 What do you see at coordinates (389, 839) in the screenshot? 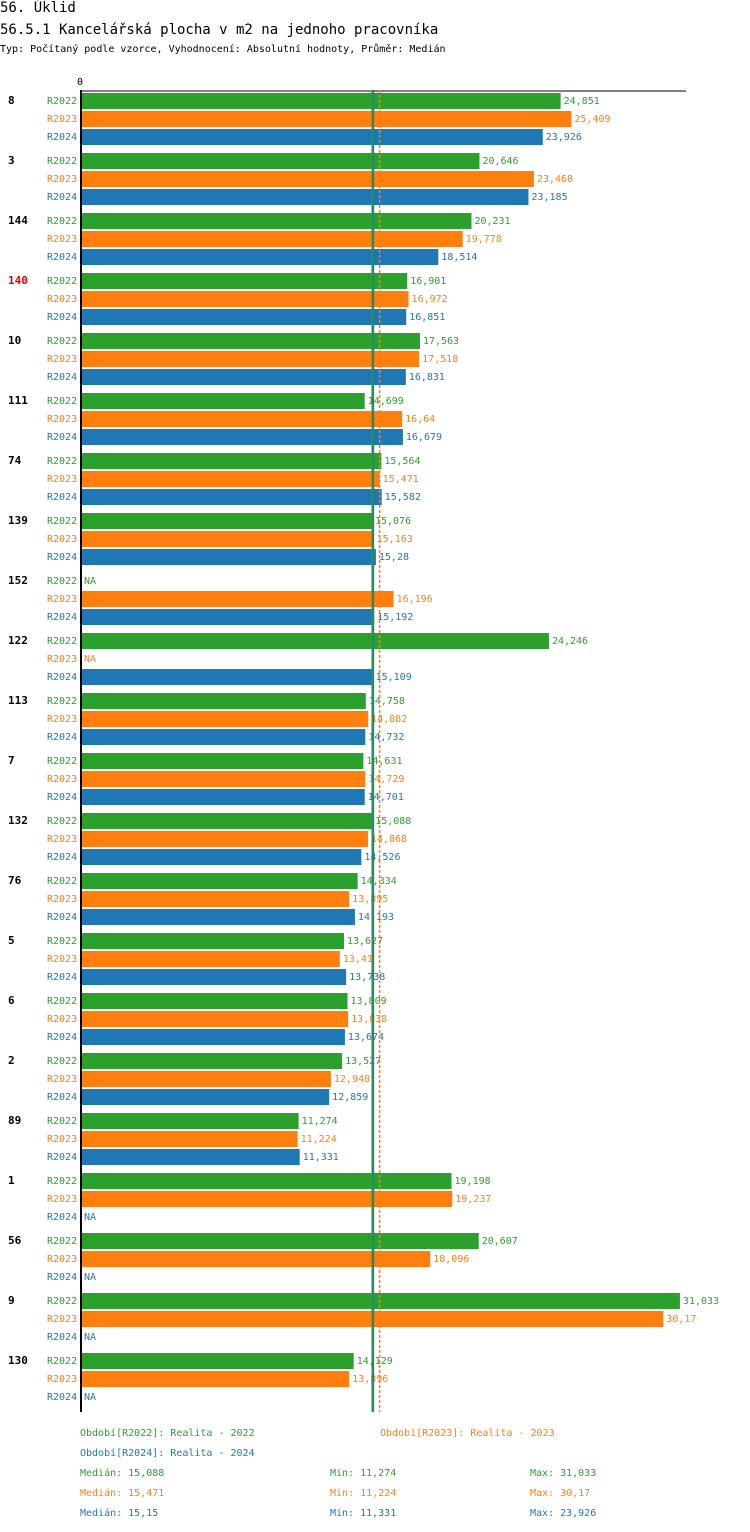
I see `data-label: 14,868` at bounding box center [389, 839].